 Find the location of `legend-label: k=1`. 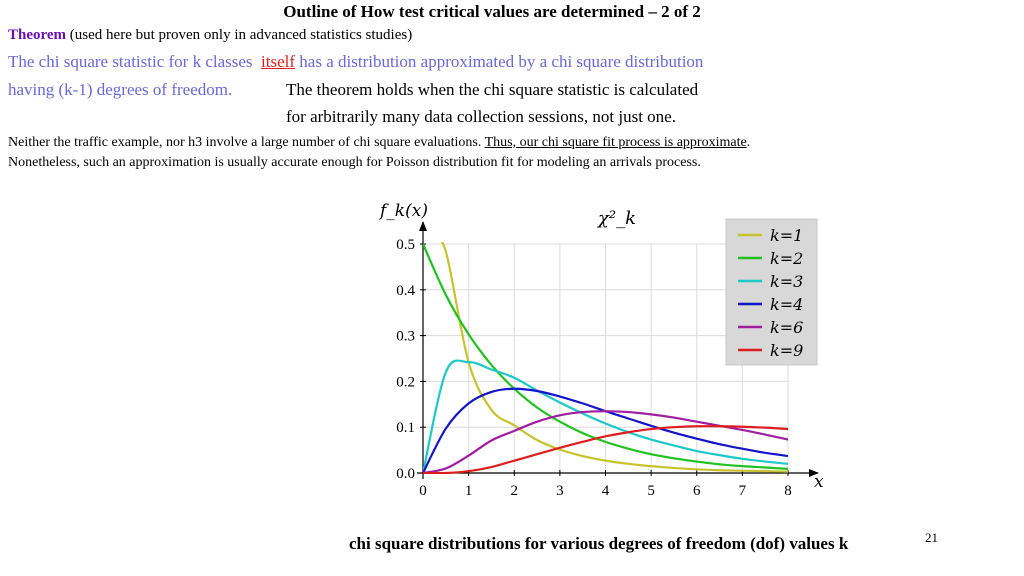

legend-label: k=1 is located at coordinates (786, 235).